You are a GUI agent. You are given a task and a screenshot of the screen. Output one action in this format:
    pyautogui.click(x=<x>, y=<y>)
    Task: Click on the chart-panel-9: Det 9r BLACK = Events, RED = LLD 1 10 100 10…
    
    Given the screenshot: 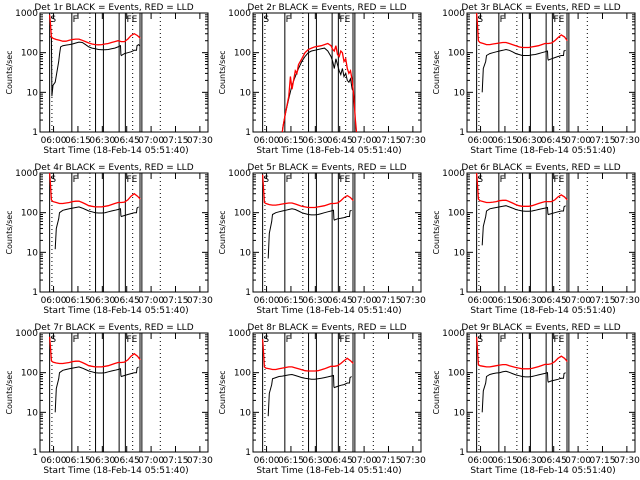 What is the action you would take?
    pyautogui.click(x=536, y=399)
    